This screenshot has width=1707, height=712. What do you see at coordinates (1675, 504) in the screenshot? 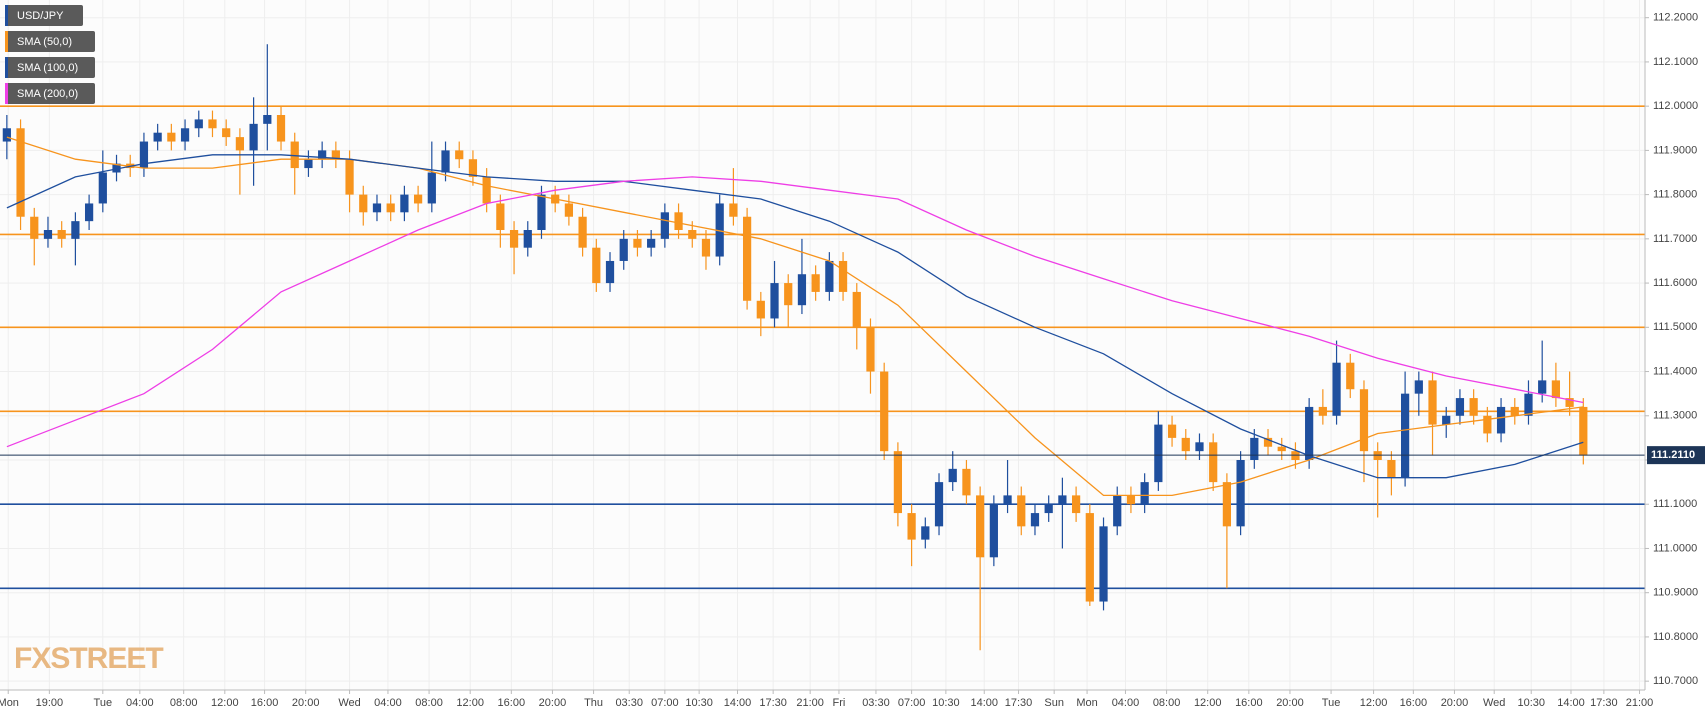
I see `y-tick-label: 111.1000` at bounding box center [1675, 504].